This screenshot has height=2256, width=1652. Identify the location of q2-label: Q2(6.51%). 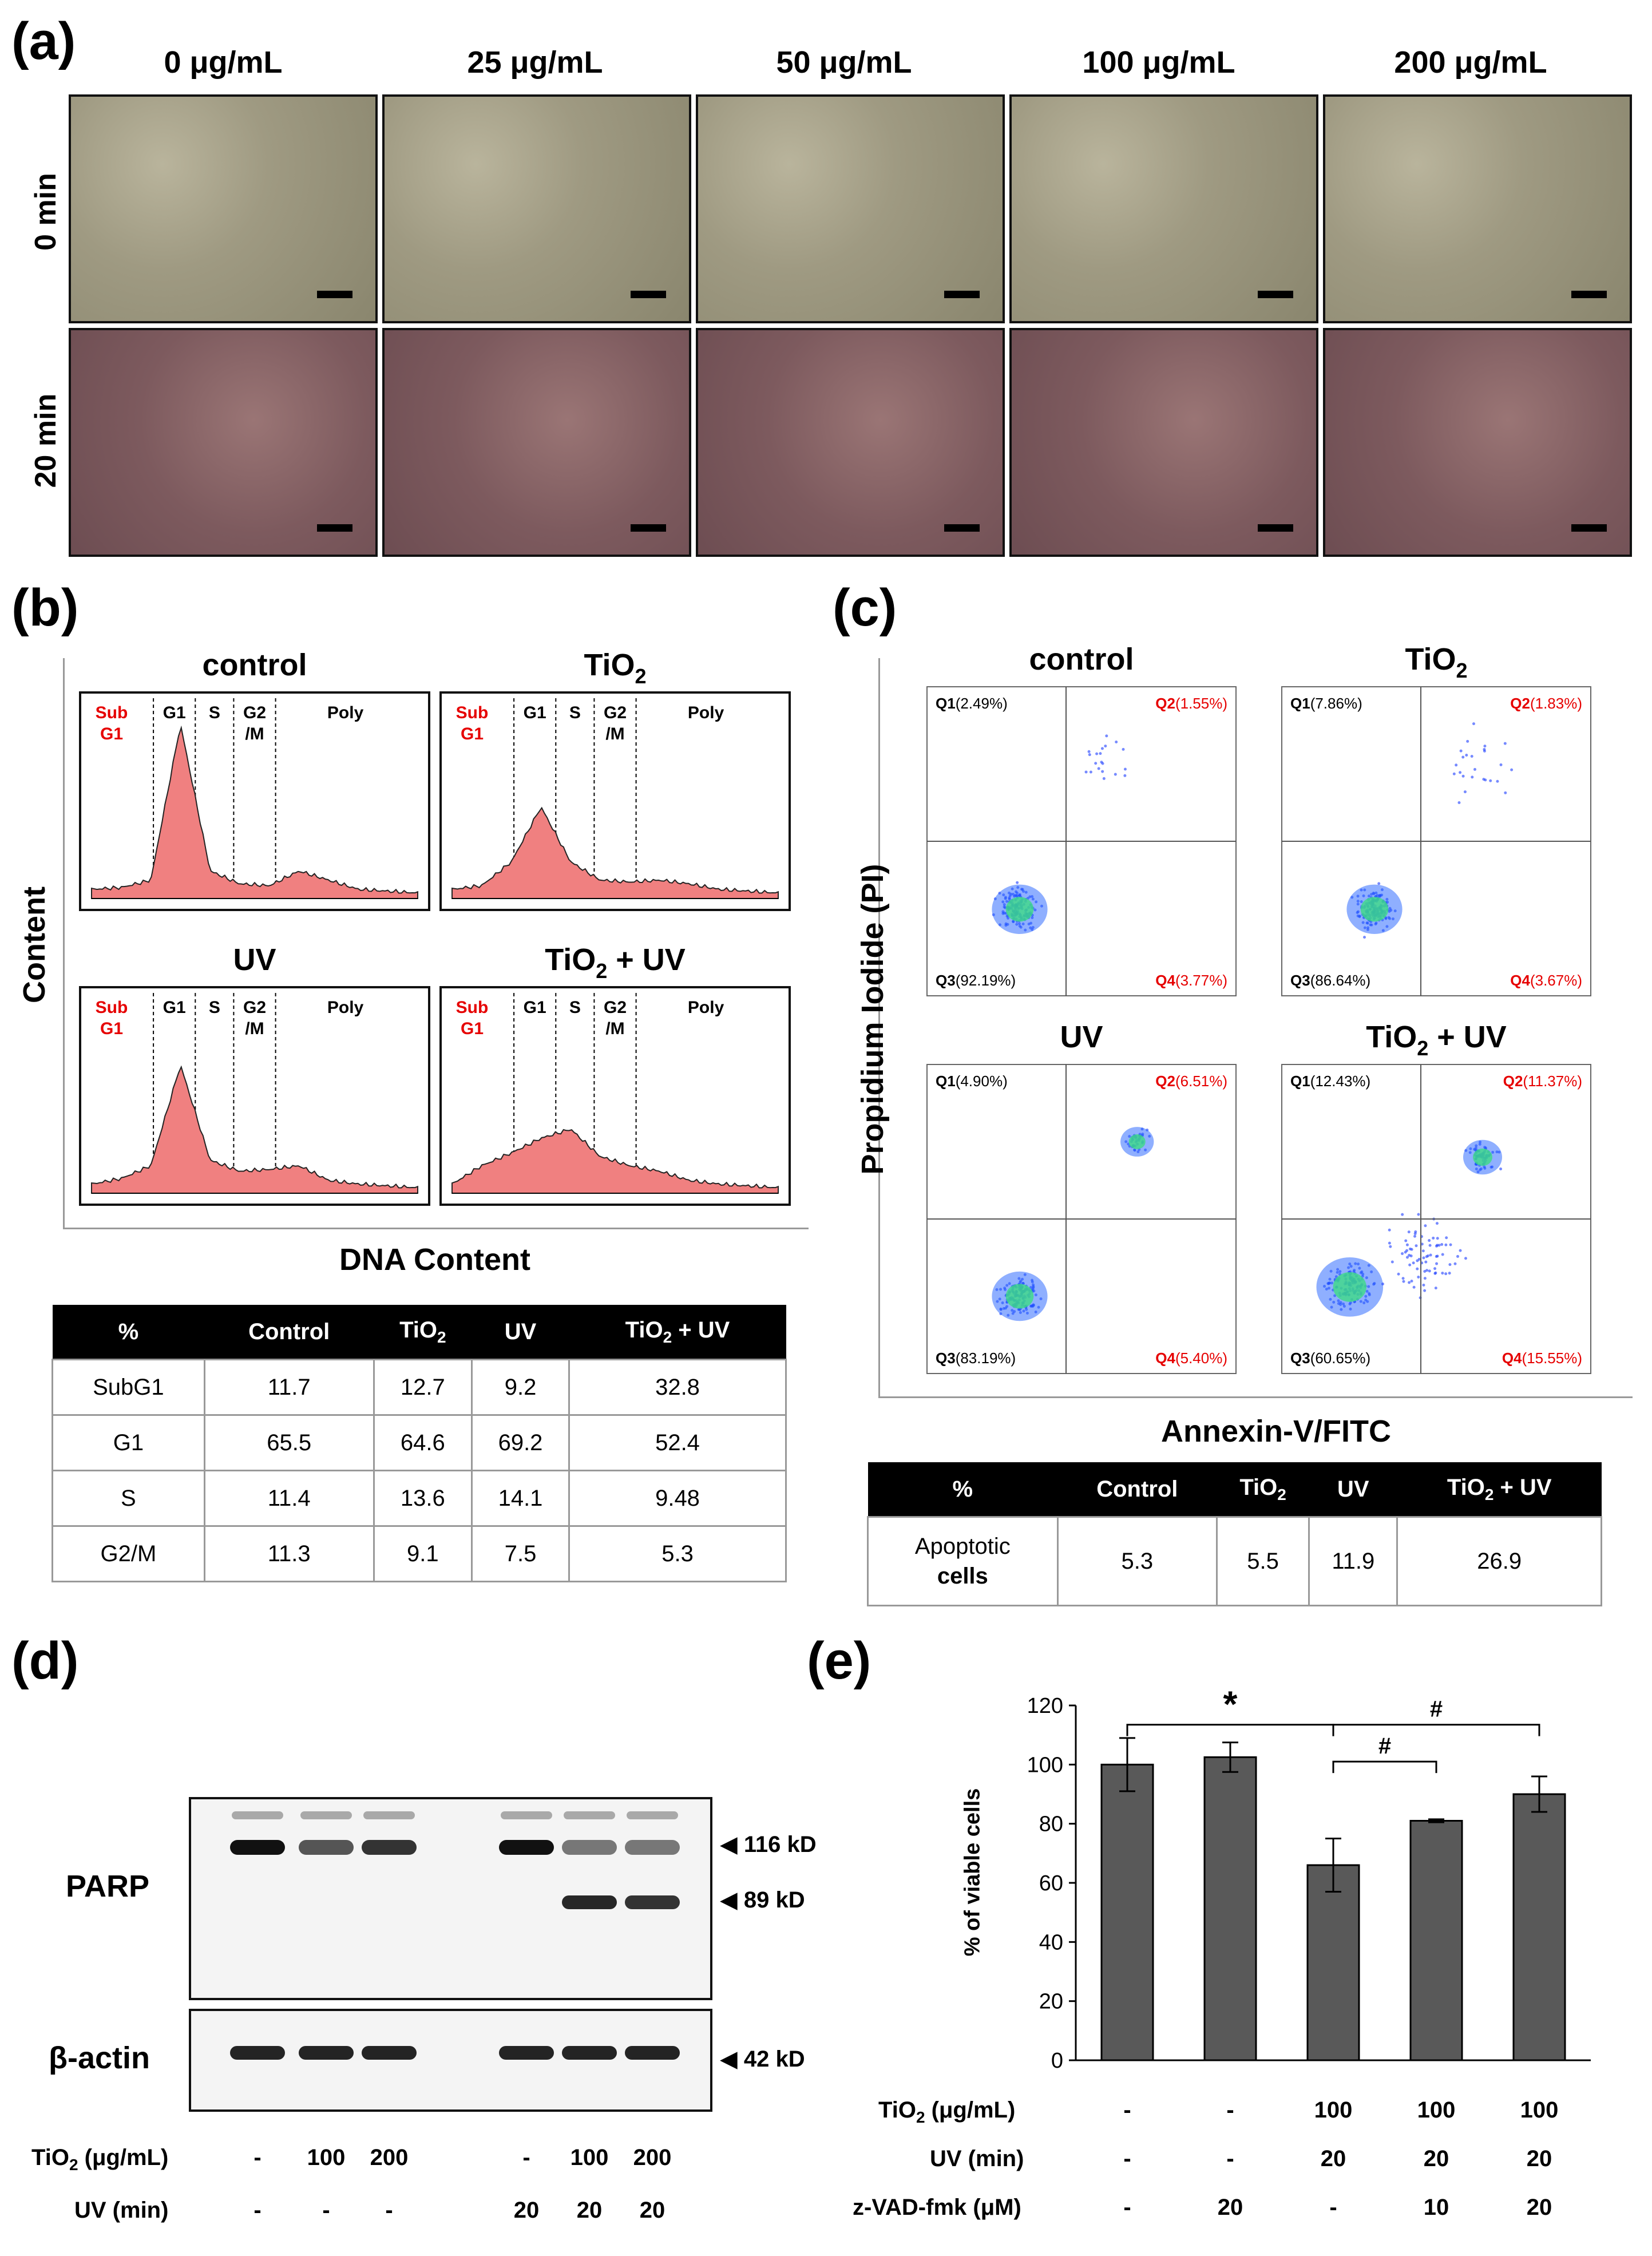
(1191, 1081).